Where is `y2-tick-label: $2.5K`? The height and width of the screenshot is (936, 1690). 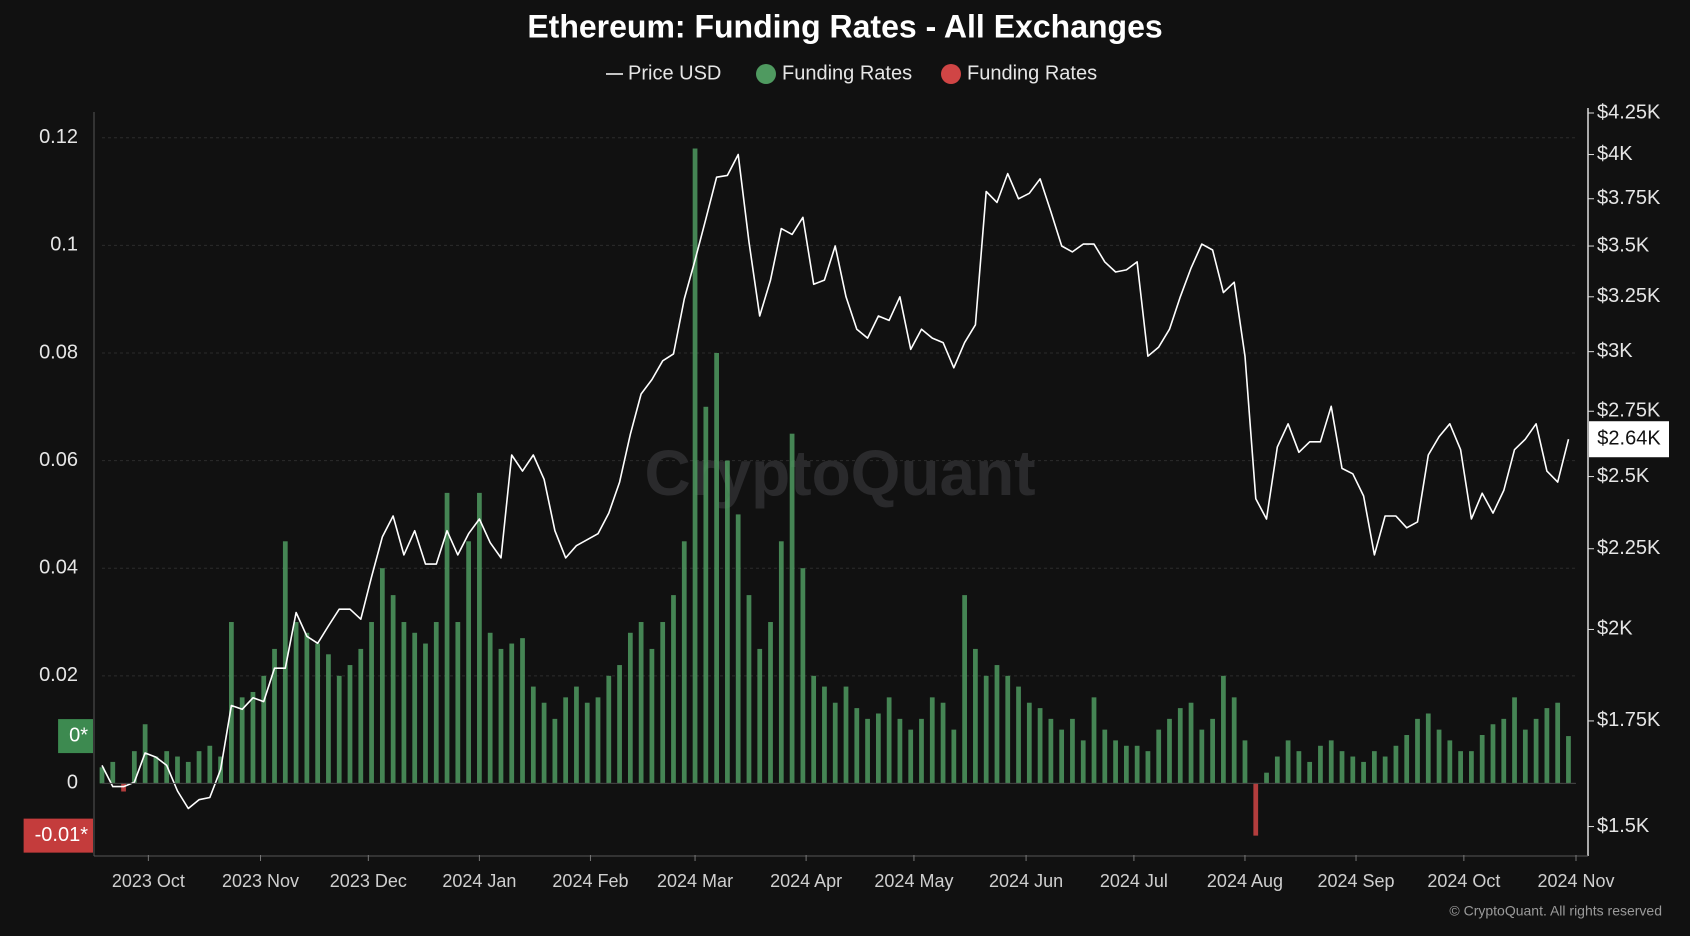
y2-tick-label: $2.5K is located at coordinates (1623, 476).